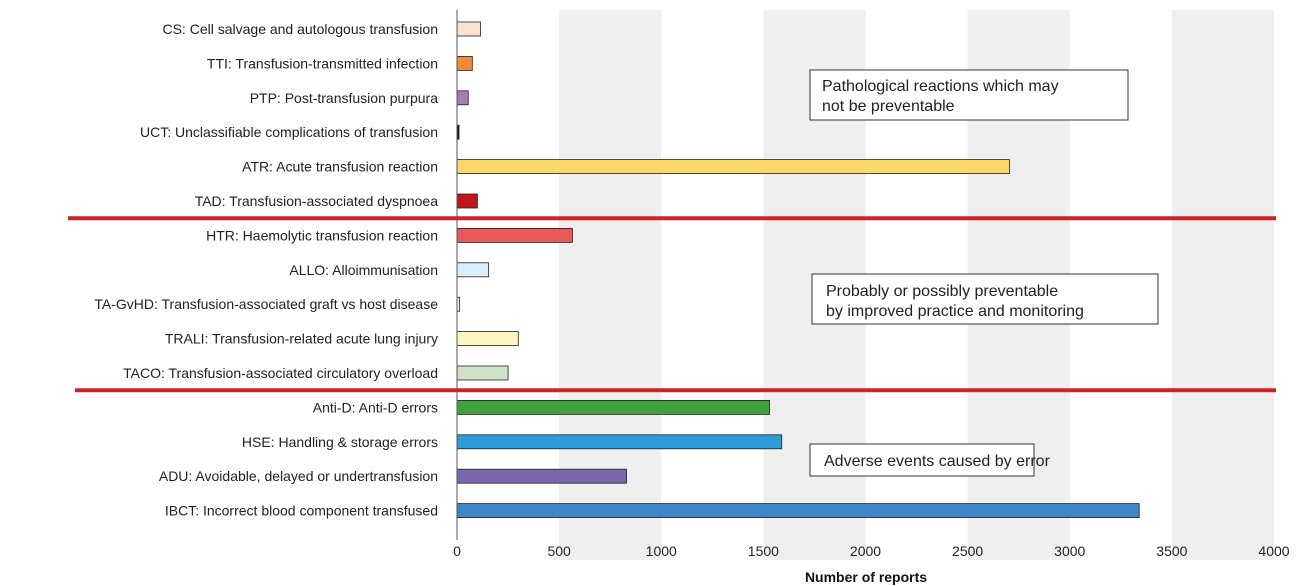  What do you see at coordinates (942, 291) in the screenshot?
I see `group-annotation-2-line-1: Probably or possibly preventable` at bounding box center [942, 291].